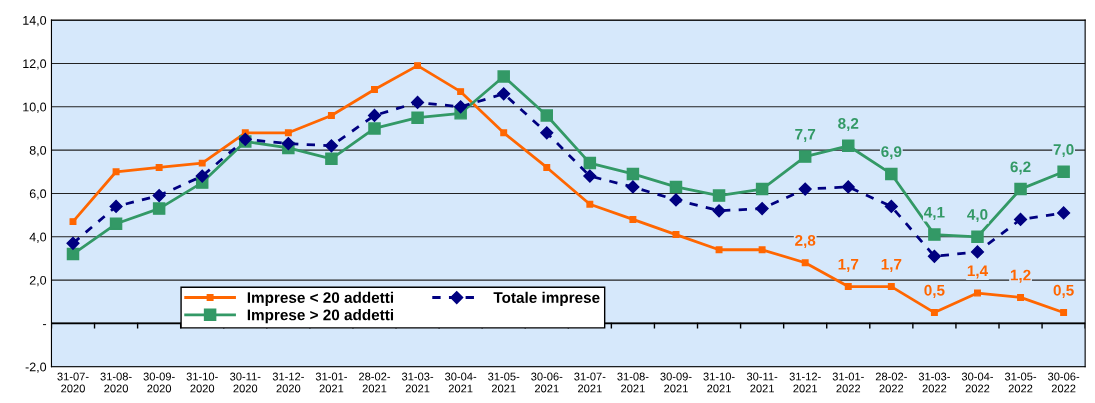  I want to click on x-tick-label: 31-03- 2021, so click(417, 382).